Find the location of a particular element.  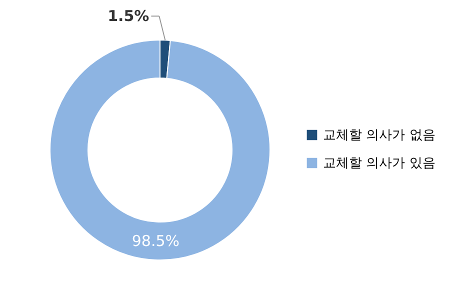

legend-label: 교체할 의사가 없음 is located at coordinates (379, 135).